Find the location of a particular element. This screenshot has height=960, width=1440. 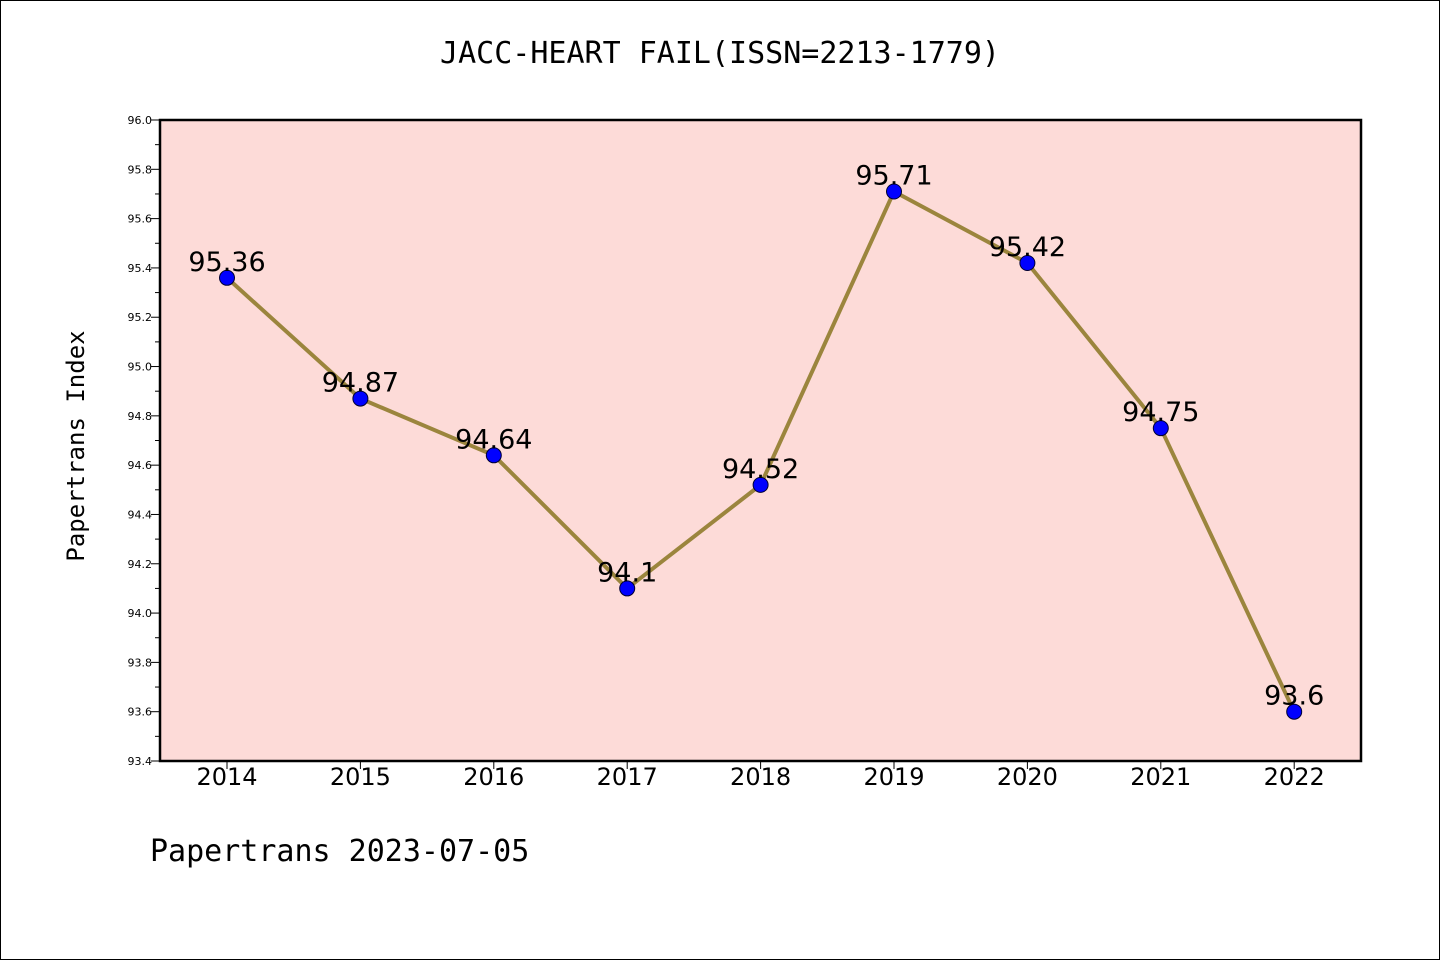

x-tick-label: 2019 is located at coordinates (893, 777).